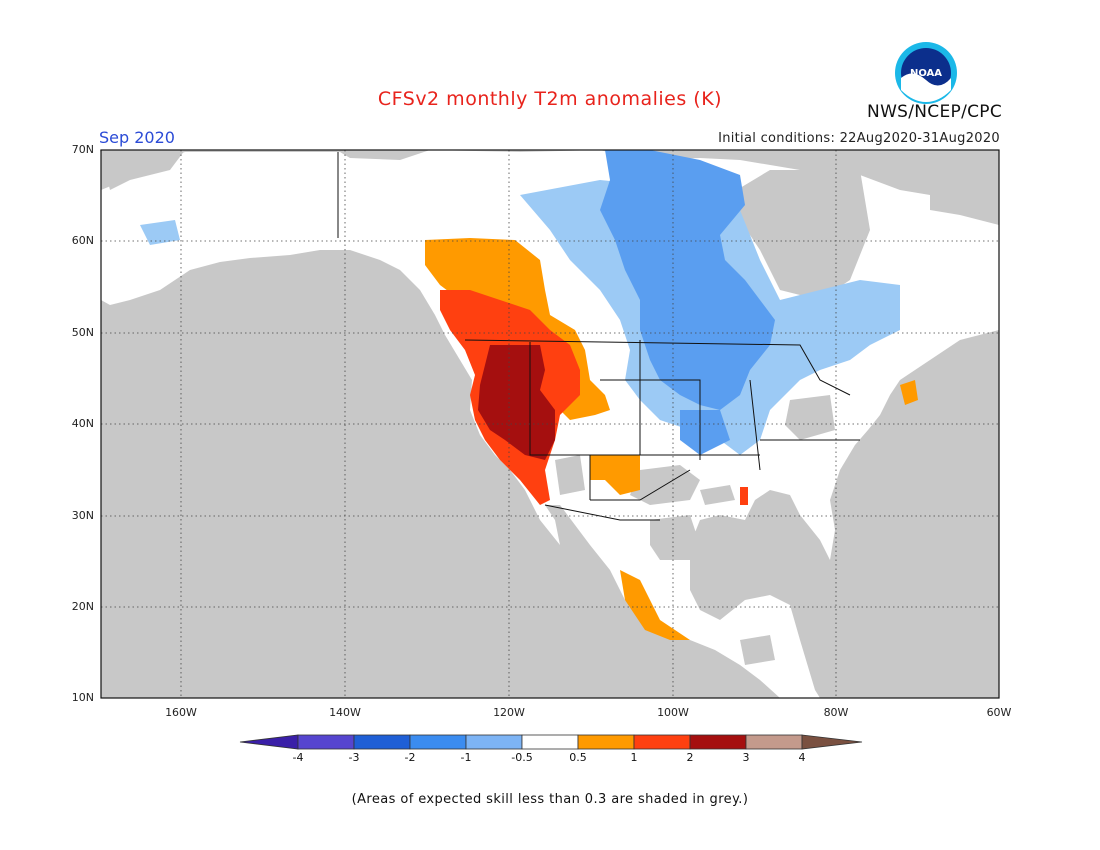  What do you see at coordinates (687, 302) in the screenshot?
I see `blue-anomaly-region` at bounding box center [687, 302].